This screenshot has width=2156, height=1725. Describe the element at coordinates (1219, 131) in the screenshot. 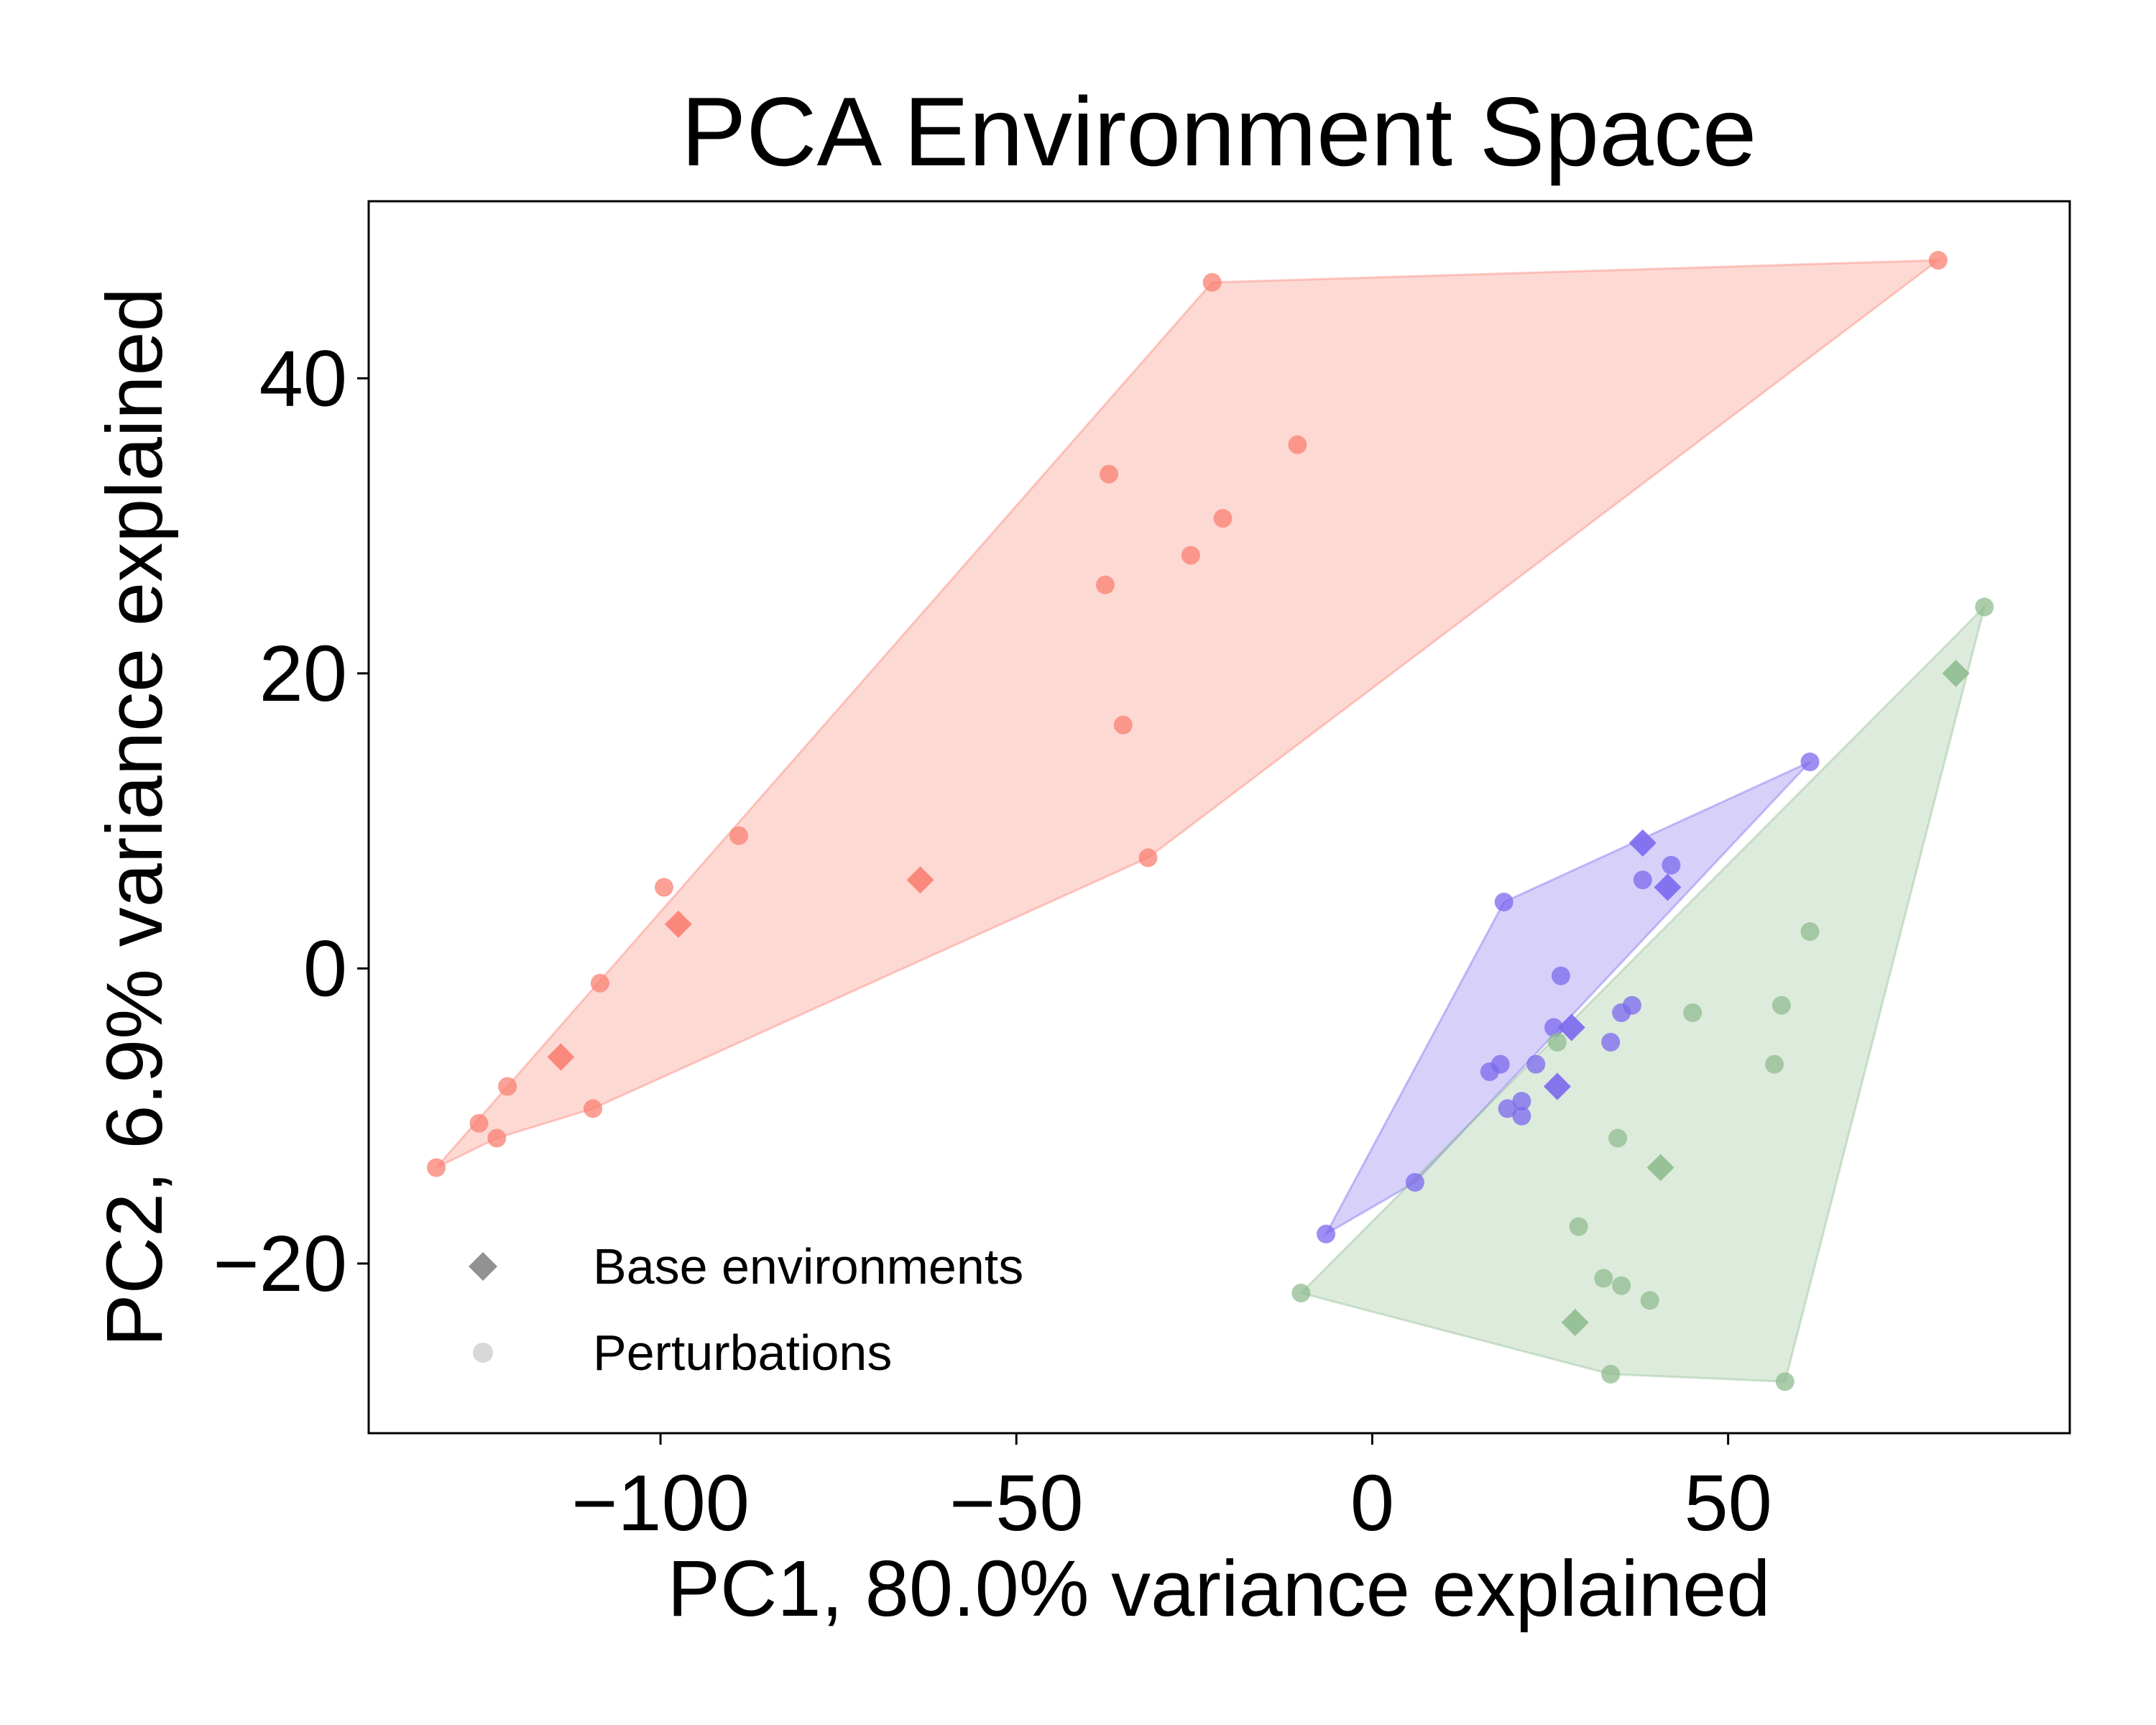

I see `chart-title: PCA Environment Space` at that location.